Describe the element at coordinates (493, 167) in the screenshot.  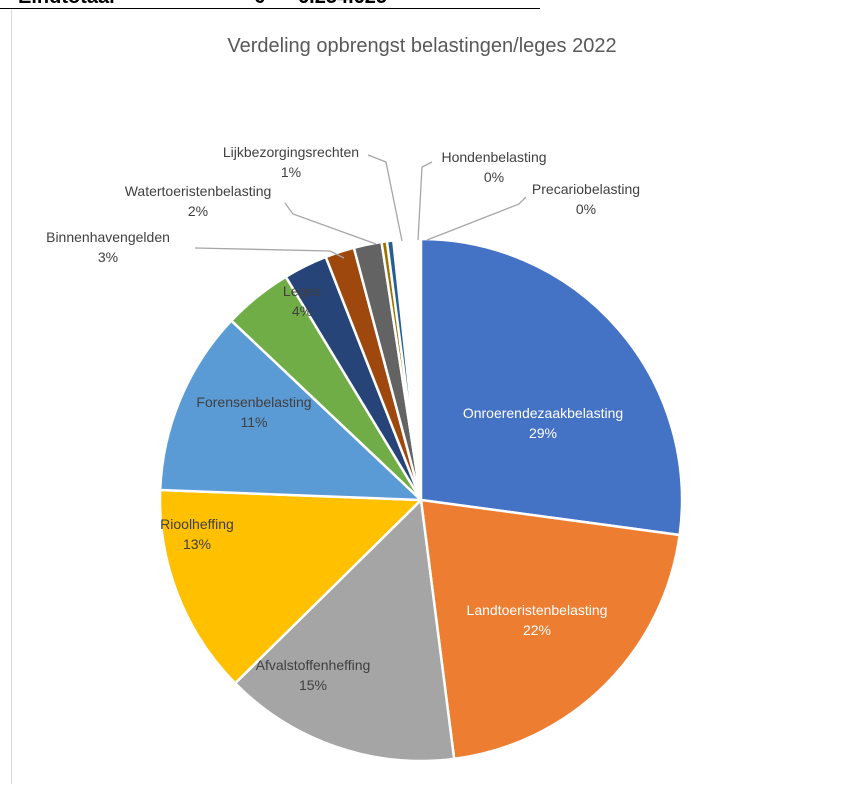
I see `data-label-hondenbelasting: Hondenbelasting 0%` at that location.